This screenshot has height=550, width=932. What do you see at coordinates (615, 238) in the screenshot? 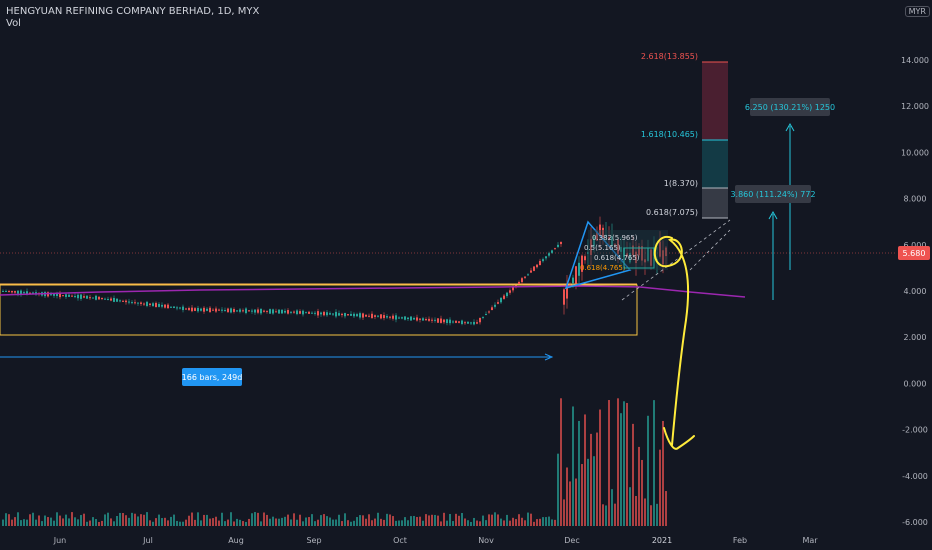
I see `fib-inner-label-0: 0.382(5.965)` at bounding box center [615, 238].